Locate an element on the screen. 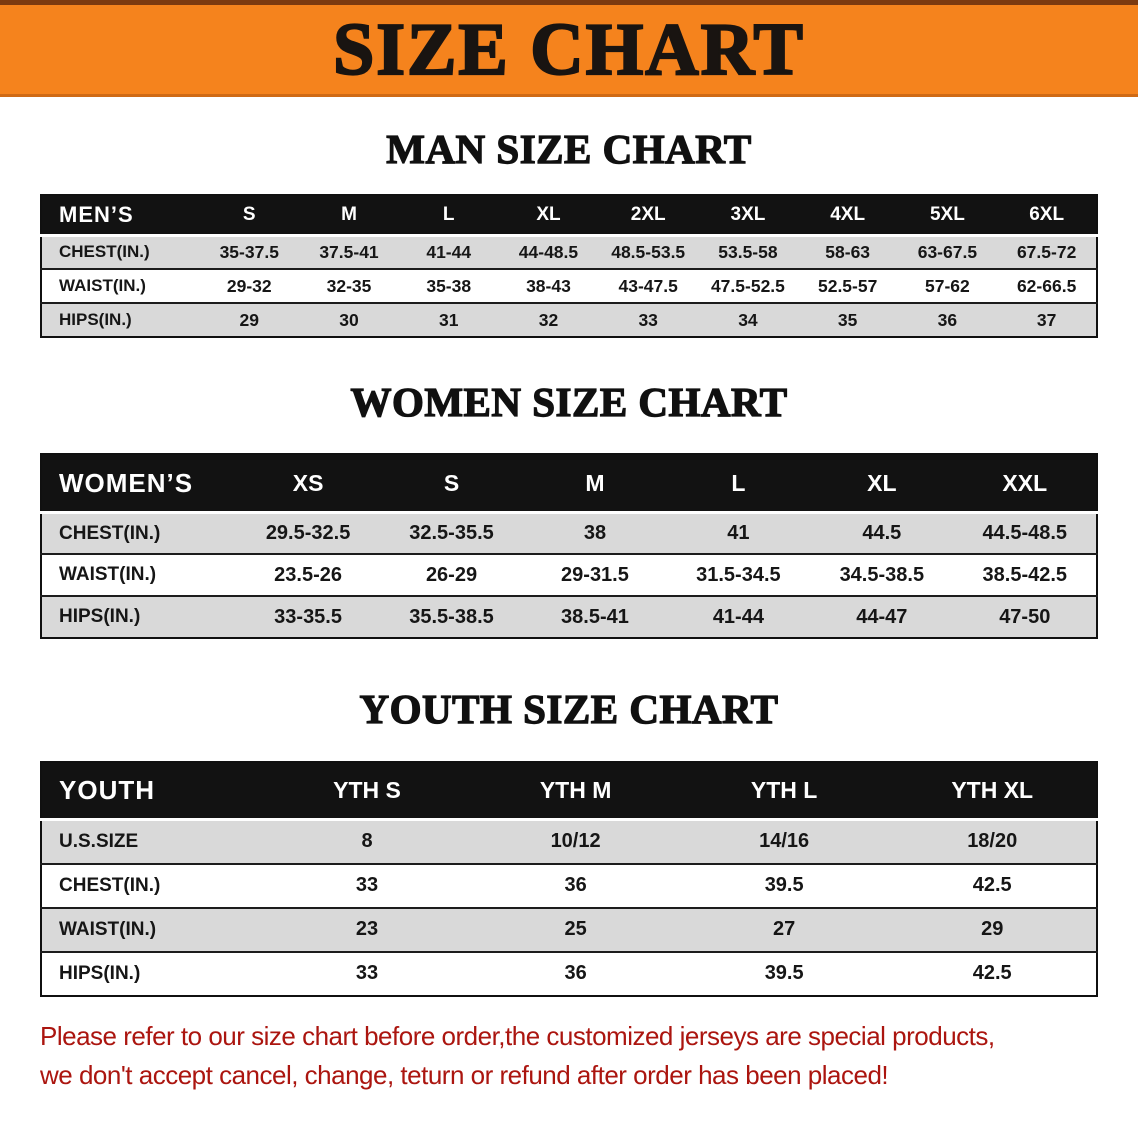  header-row: YOUTH YTH S YTH M YTH L YTH XL is located at coordinates (569, 790).